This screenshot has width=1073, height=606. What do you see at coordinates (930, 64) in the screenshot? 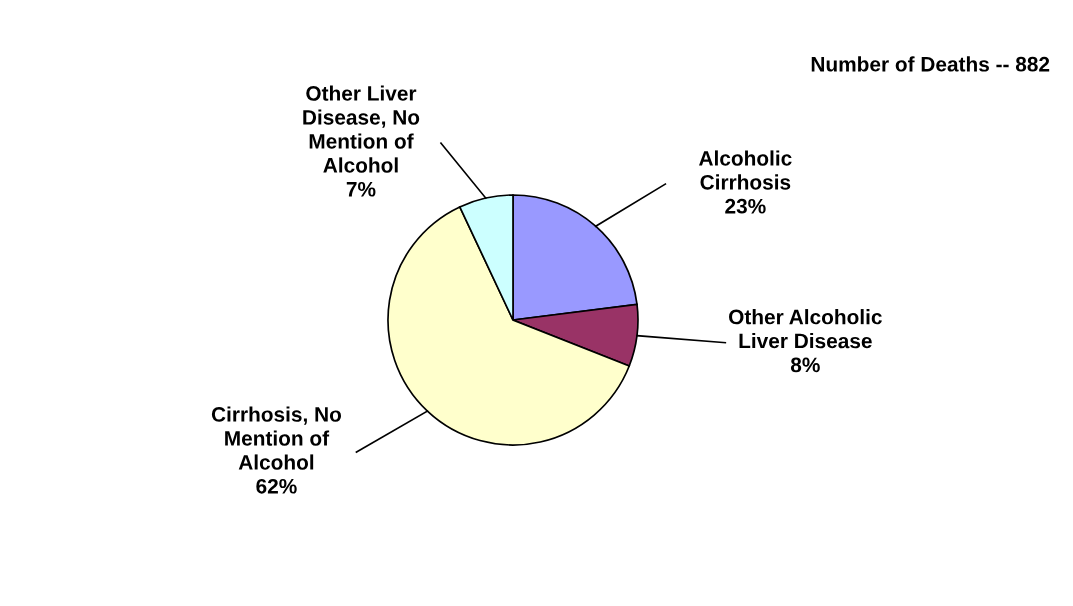
I see `text: Number of Deaths -- 882` at bounding box center [930, 64].